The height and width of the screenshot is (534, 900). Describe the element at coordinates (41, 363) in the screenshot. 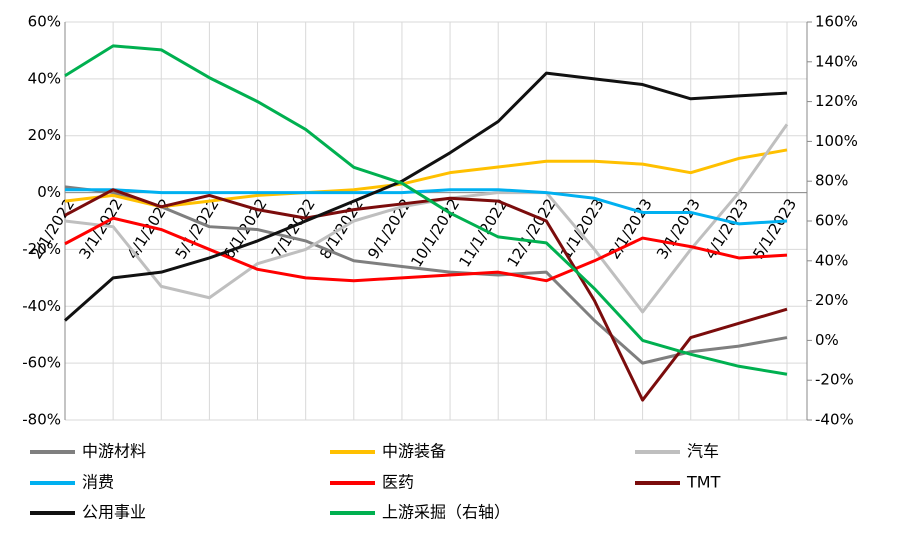

I see `y-tick-label: -60%` at that location.